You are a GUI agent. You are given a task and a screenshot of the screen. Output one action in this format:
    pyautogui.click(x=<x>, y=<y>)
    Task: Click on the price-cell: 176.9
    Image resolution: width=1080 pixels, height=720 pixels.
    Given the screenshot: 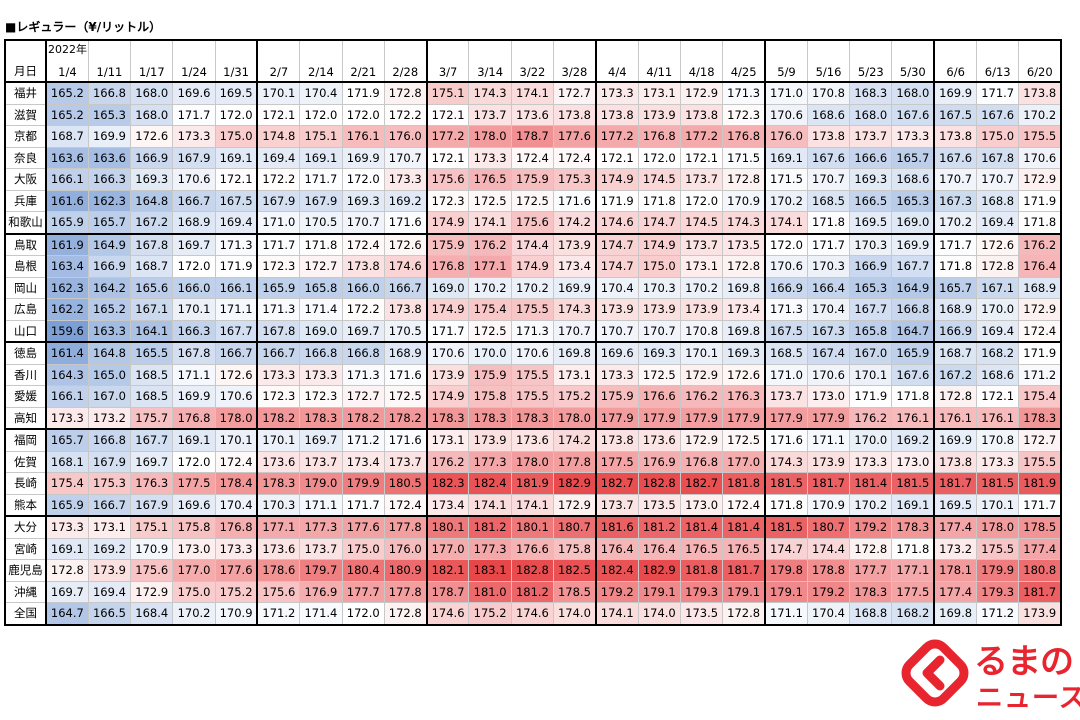 What is the action you would take?
    pyautogui.click(x=321, y=591)
    